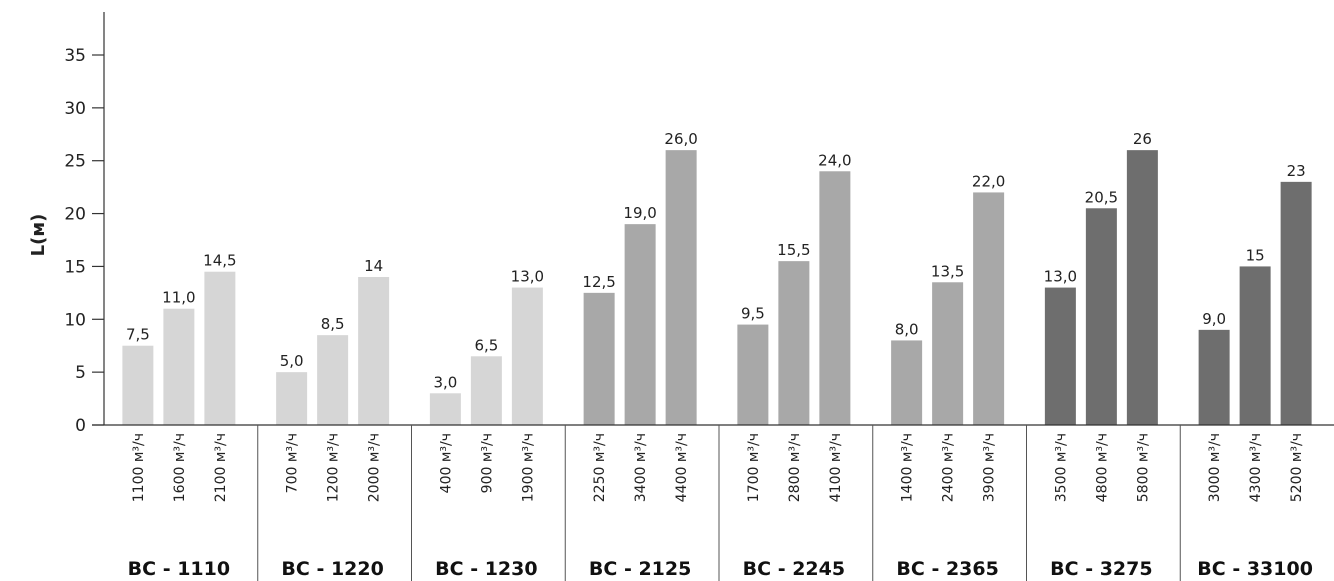 This screenshot has height=581, width=1334. I want to click on x-category-label: 4300 м³/ч, so click(1256, 467).